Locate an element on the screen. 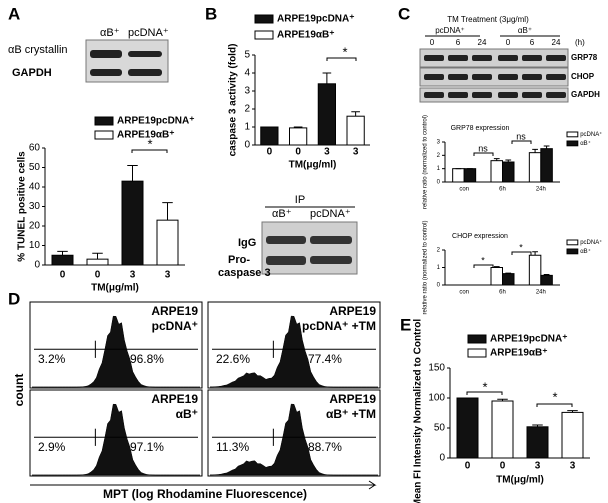  flow-percent: 3.2% is located at coordinates (52, 359).